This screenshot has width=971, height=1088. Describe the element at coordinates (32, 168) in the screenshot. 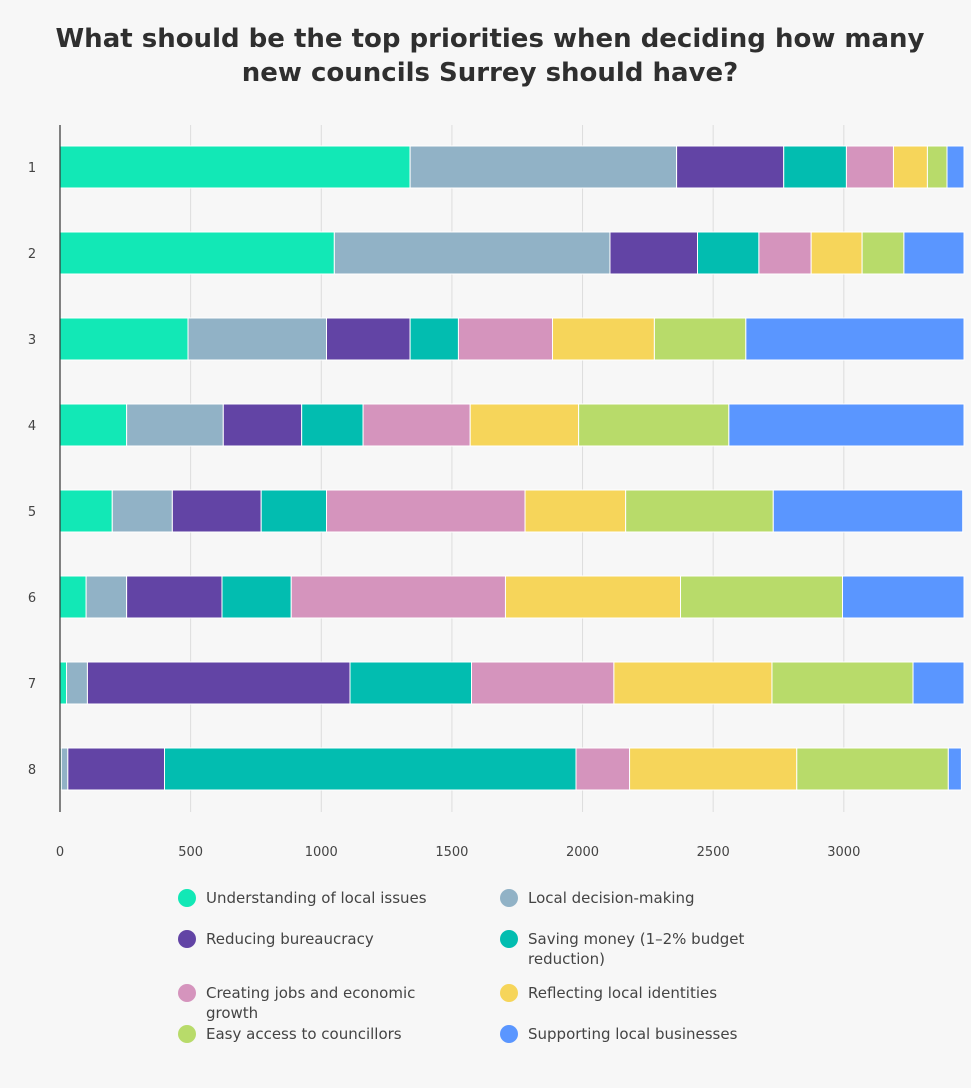

I see `y-tick-label: 1` at that location.